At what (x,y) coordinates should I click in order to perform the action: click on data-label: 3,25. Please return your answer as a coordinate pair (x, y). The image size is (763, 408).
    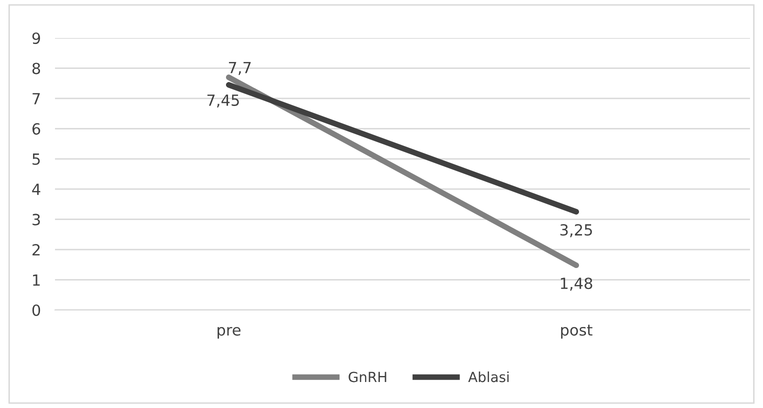
    Looking at the image, I should click on (576, 231).